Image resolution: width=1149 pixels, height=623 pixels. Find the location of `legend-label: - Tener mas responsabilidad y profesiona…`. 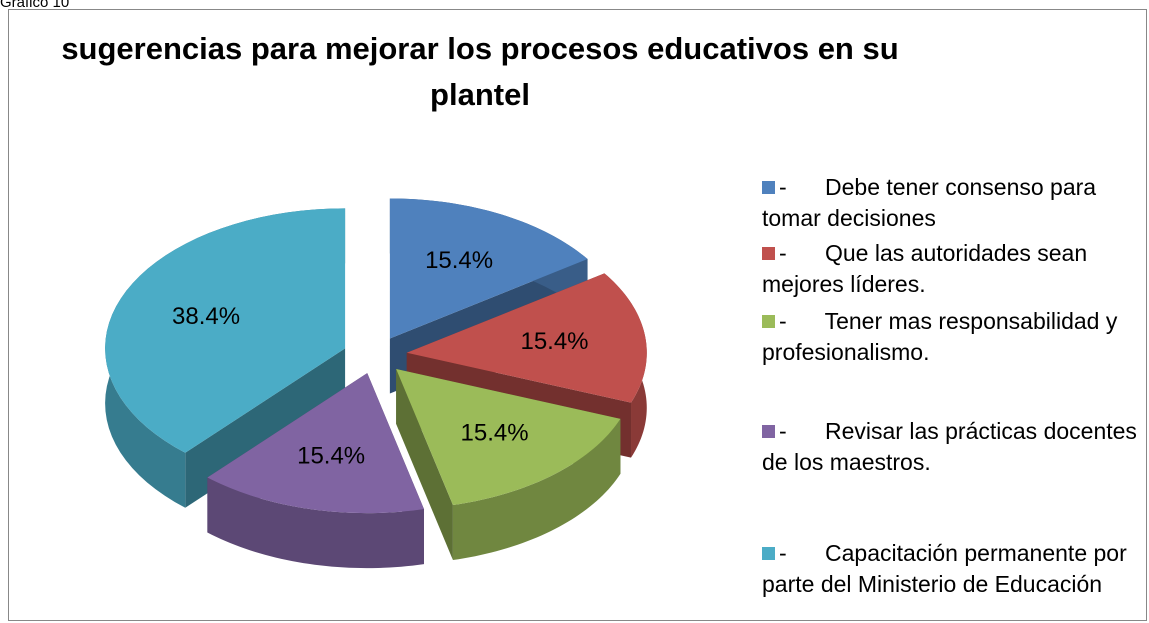

legend-label: - Tener mas responsabilidad y profesiona… is located at coordinates (943, 336).